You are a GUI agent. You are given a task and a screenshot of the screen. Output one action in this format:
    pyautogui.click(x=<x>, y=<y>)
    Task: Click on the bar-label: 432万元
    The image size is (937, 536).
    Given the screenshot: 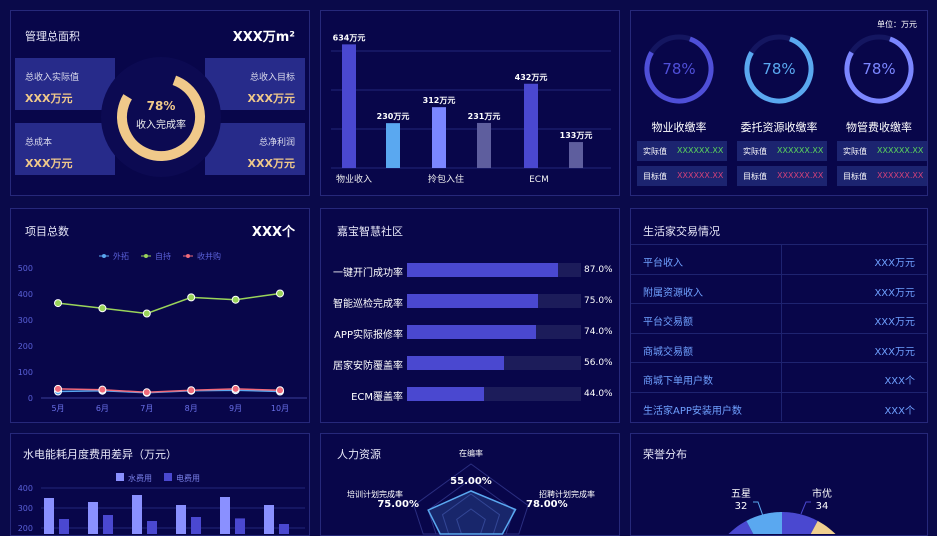 What is the action you would take?
    pyautogui.click(x=531, y=77)
    